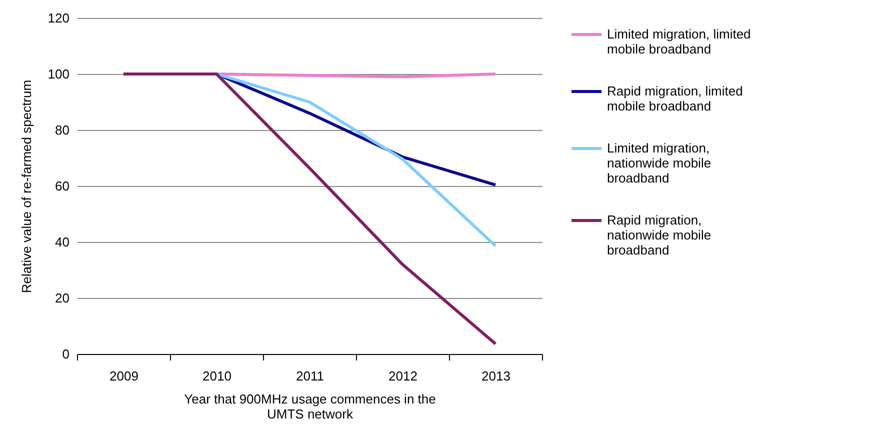  What do you see at coordinates (66, 354) in the screenshot?
I see `y-tick-label: 0` at bounding box center [66, 354].